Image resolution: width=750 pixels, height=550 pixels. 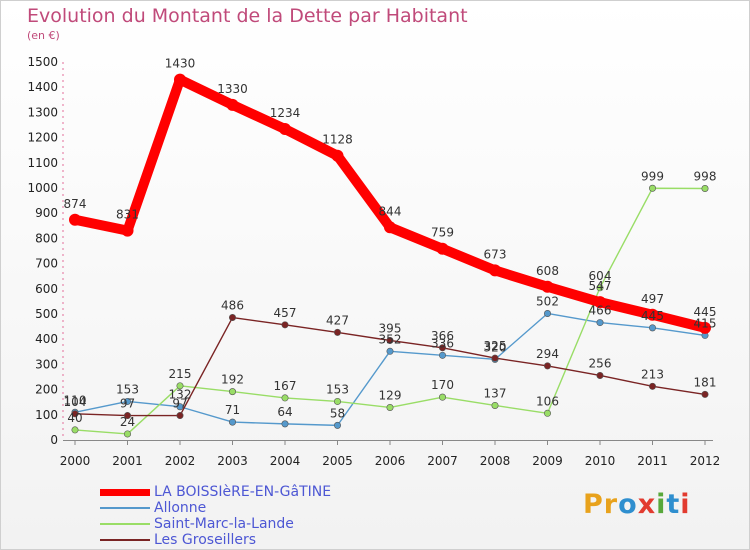 I want to click on logo-letter: x, so click(x=647, y=504).